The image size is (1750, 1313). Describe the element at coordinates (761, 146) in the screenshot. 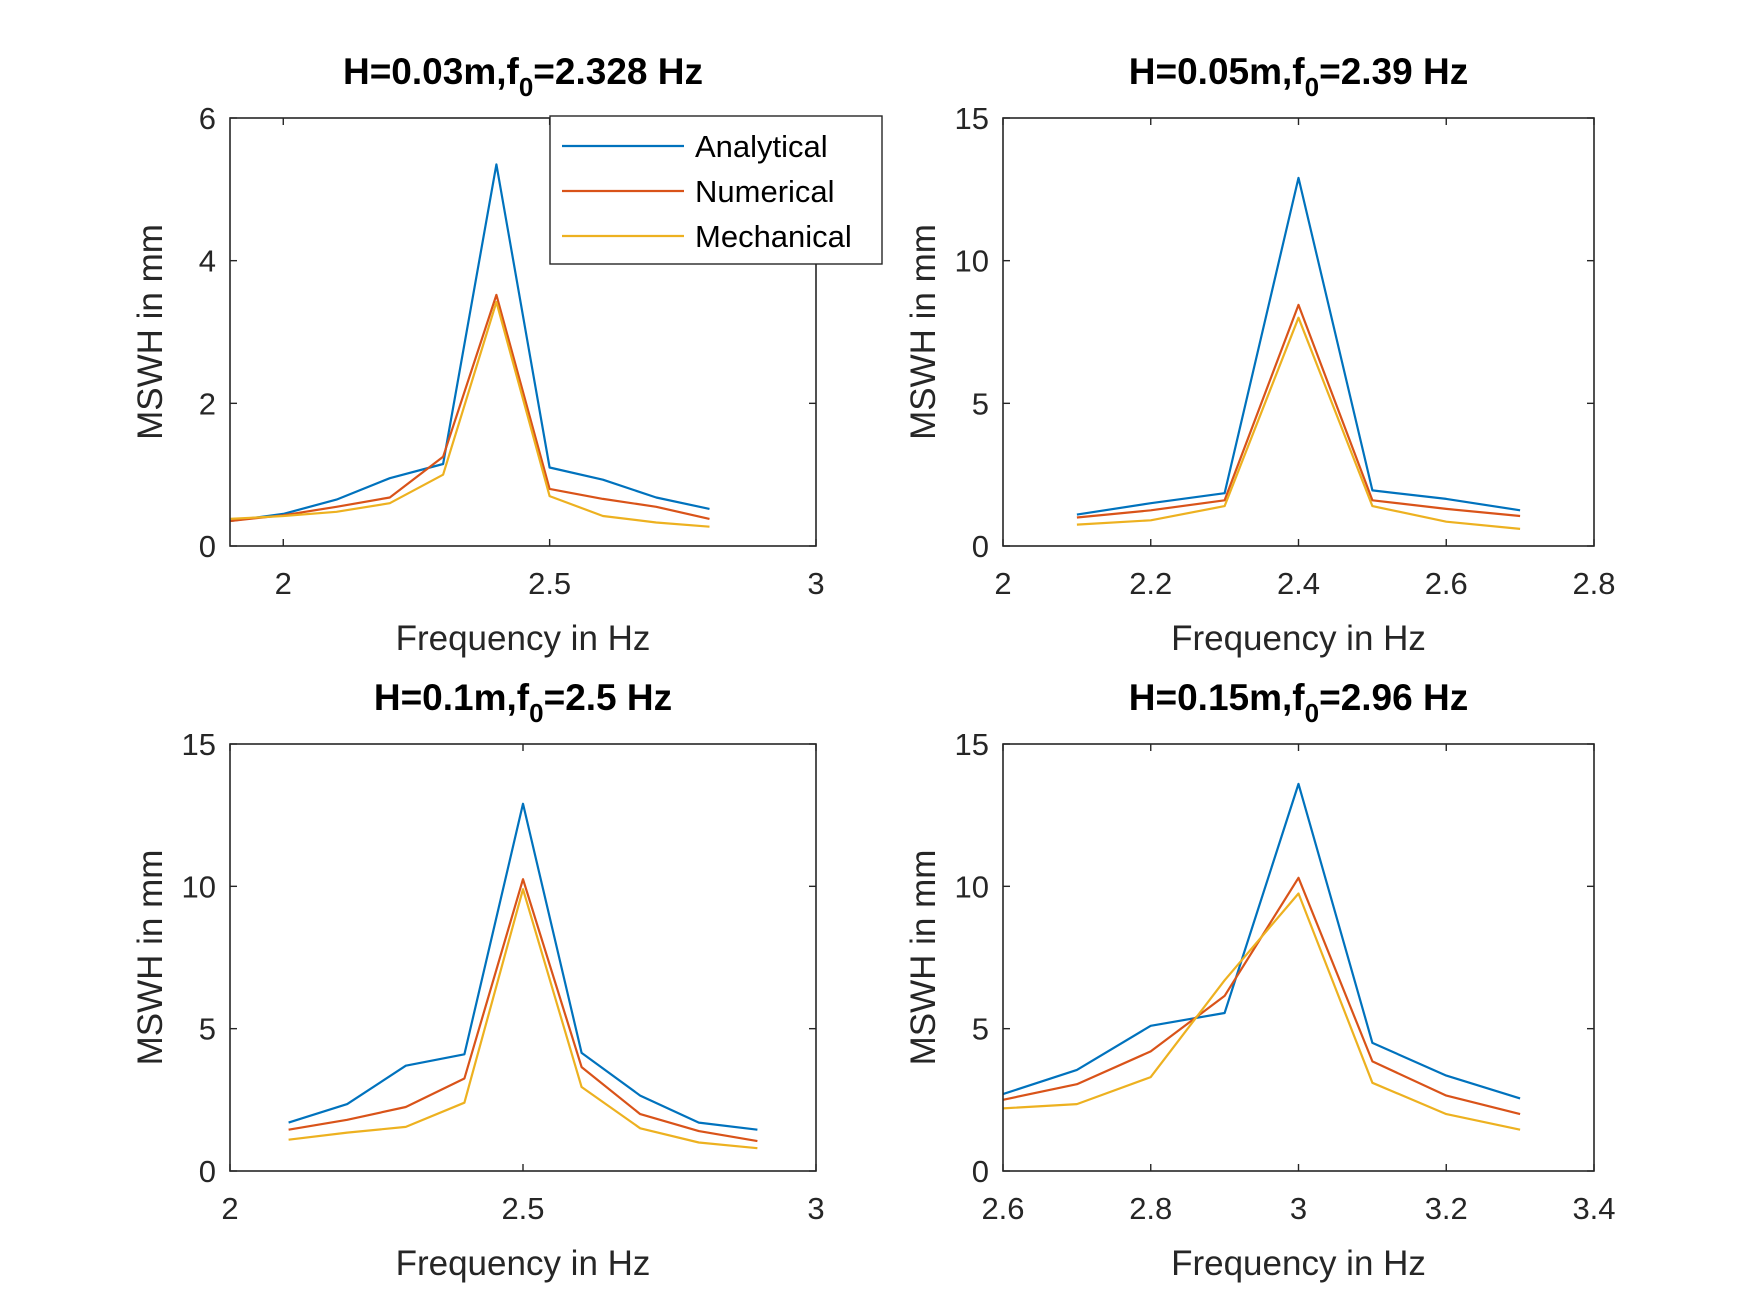

I see `legend-label-analytical: Analytical` at that location.